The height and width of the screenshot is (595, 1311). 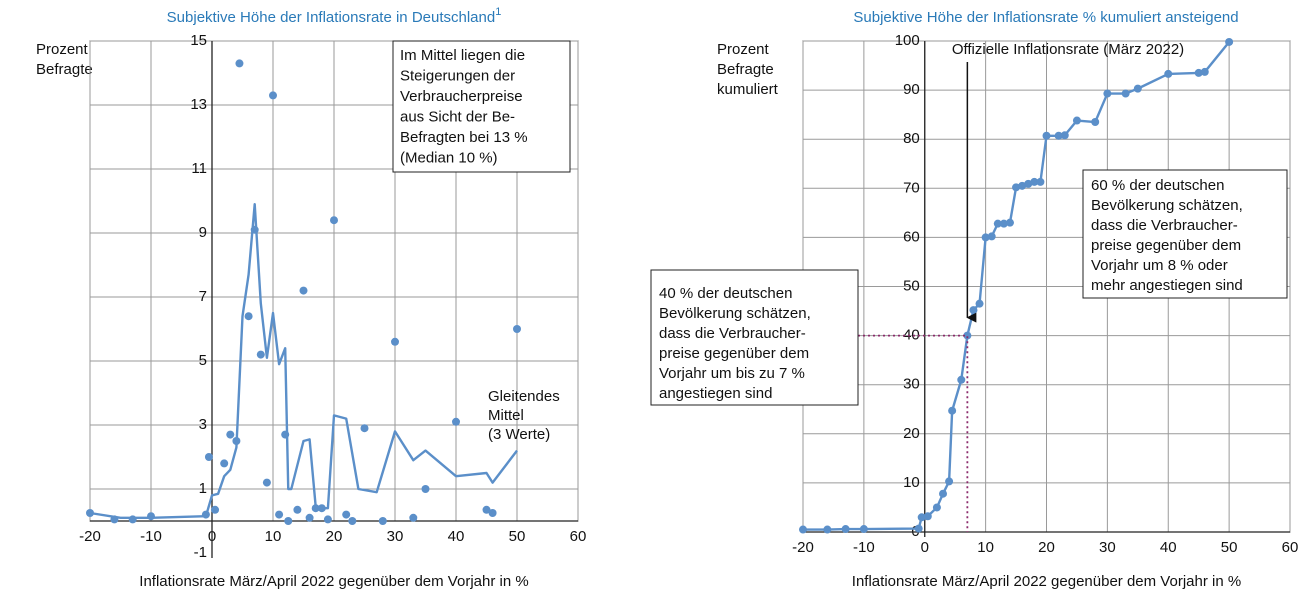 What do you see at coordinates (62, 49) in the screenshot?
I see `y-axis-label: Prozent` at bounding box center [62, 49].